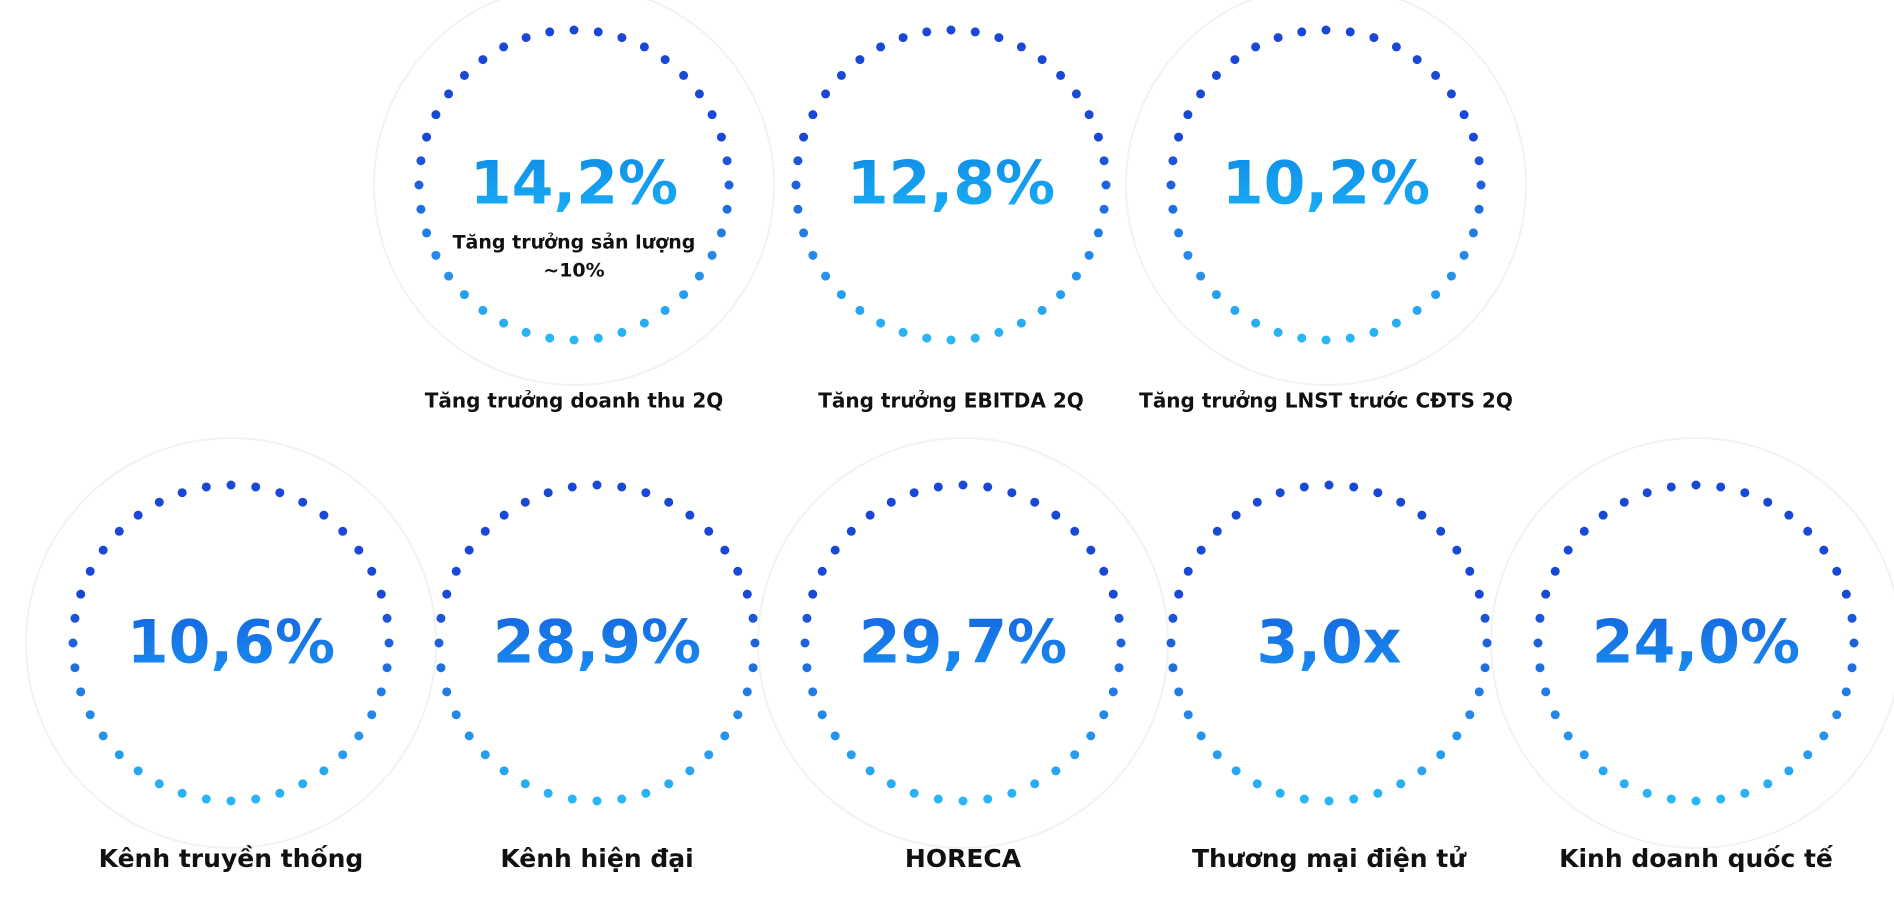 The image size is (1894, 920). I want to click on stat-note: Tăng trưởng sản lượng, so click(574, 243).